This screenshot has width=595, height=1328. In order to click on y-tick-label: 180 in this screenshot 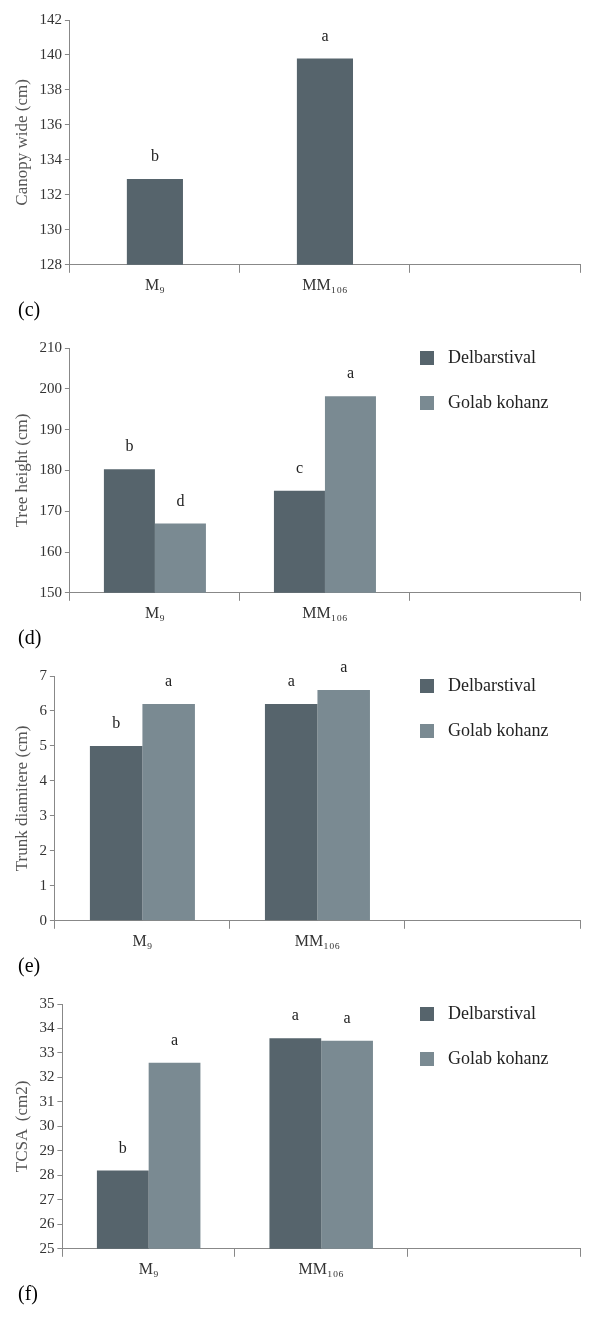, I will do `click(50, 469)`.